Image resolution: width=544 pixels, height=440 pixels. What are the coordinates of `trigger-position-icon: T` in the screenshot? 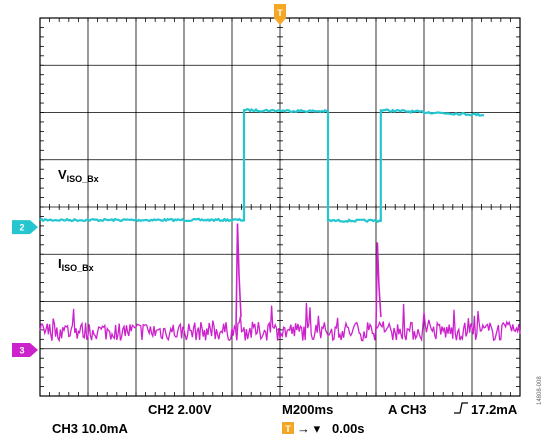 It's located at (288, 428).